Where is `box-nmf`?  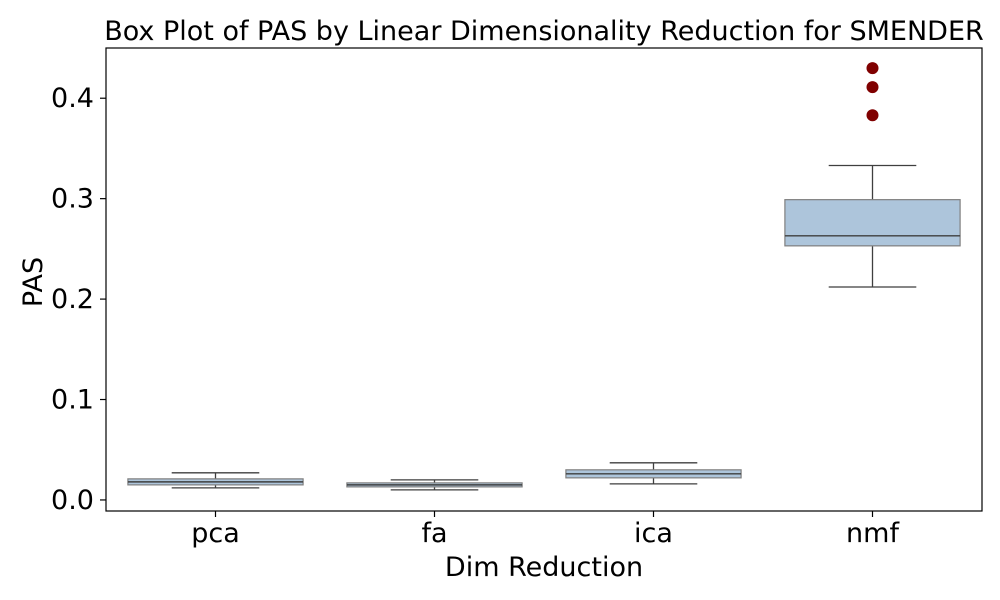
box-nmf is located at coordinates (872, 175).